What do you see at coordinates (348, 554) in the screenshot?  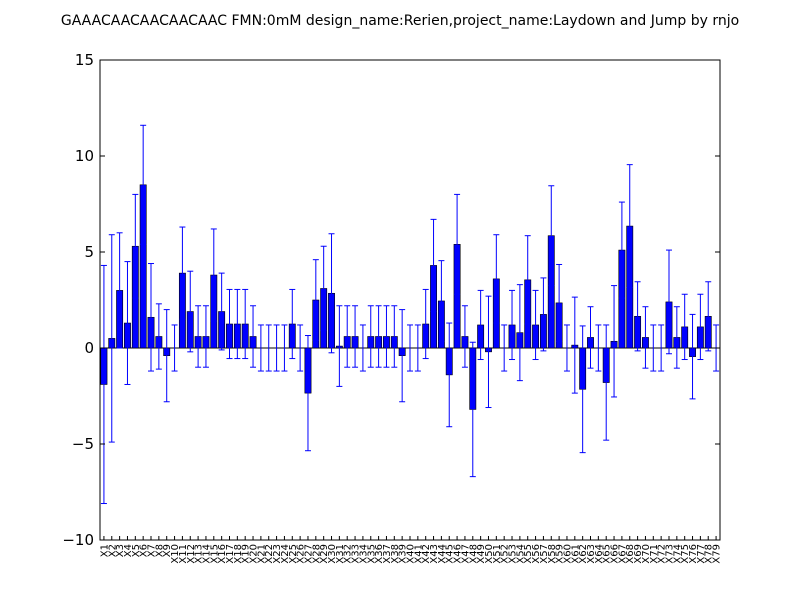 I see `x-tick-label: X32` at bounding box center [348, 554].